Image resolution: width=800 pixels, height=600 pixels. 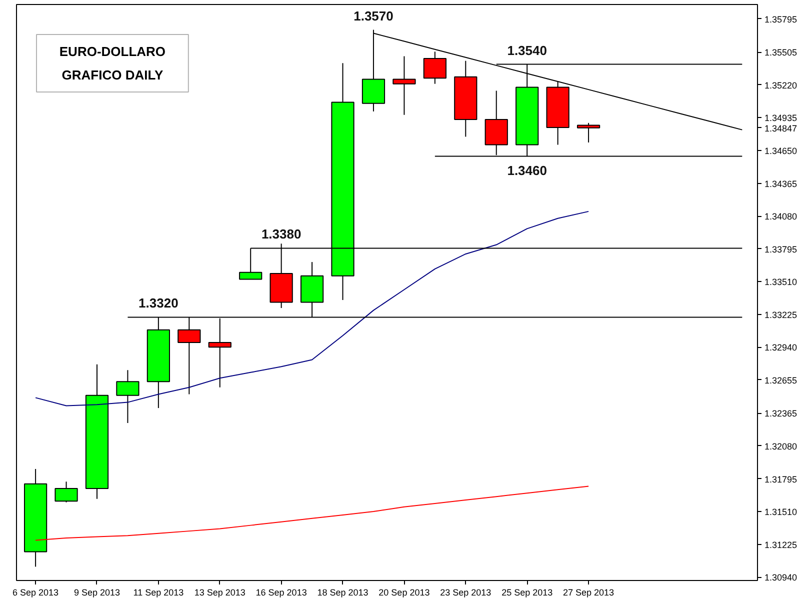 What do you see at coordinates (781, 217) in the screenshot?
I see `y-tick-label: 1.34080` at bounding box center [781, 217].